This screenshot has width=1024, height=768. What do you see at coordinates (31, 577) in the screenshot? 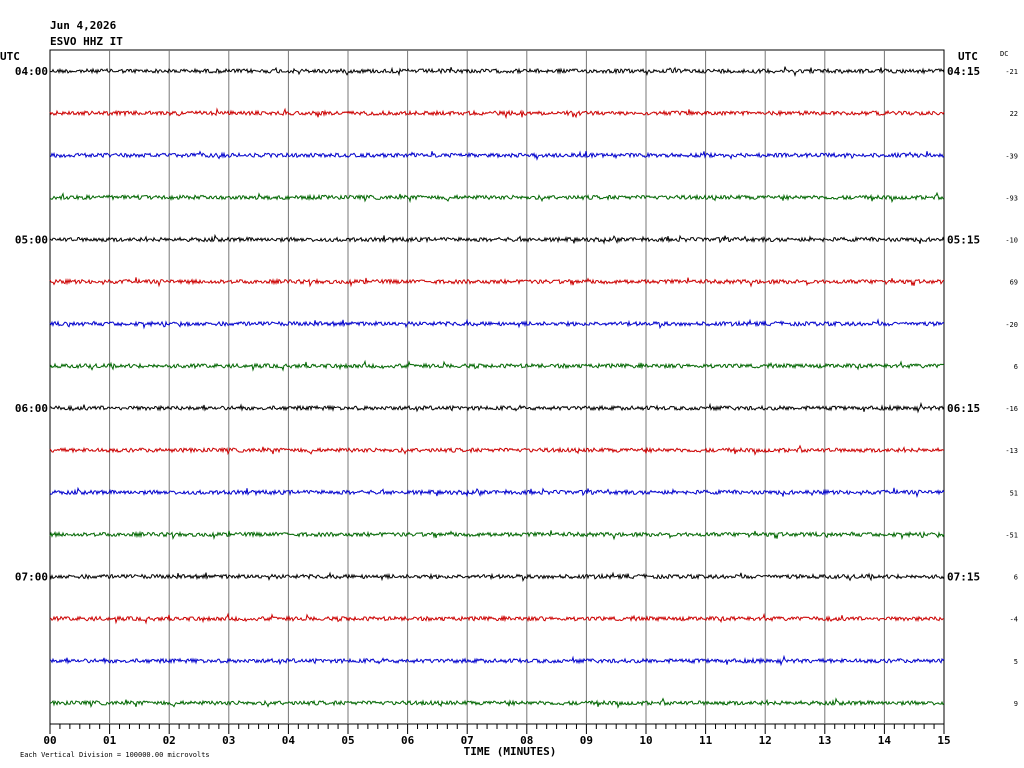
I see `left-time-label: 07:00` at bounding box center [31, 577].